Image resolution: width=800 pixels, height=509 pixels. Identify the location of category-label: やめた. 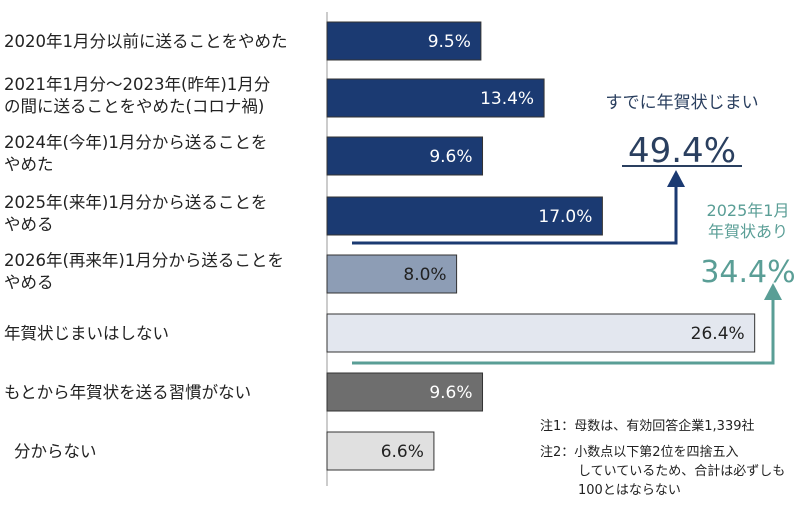
(29, 164).